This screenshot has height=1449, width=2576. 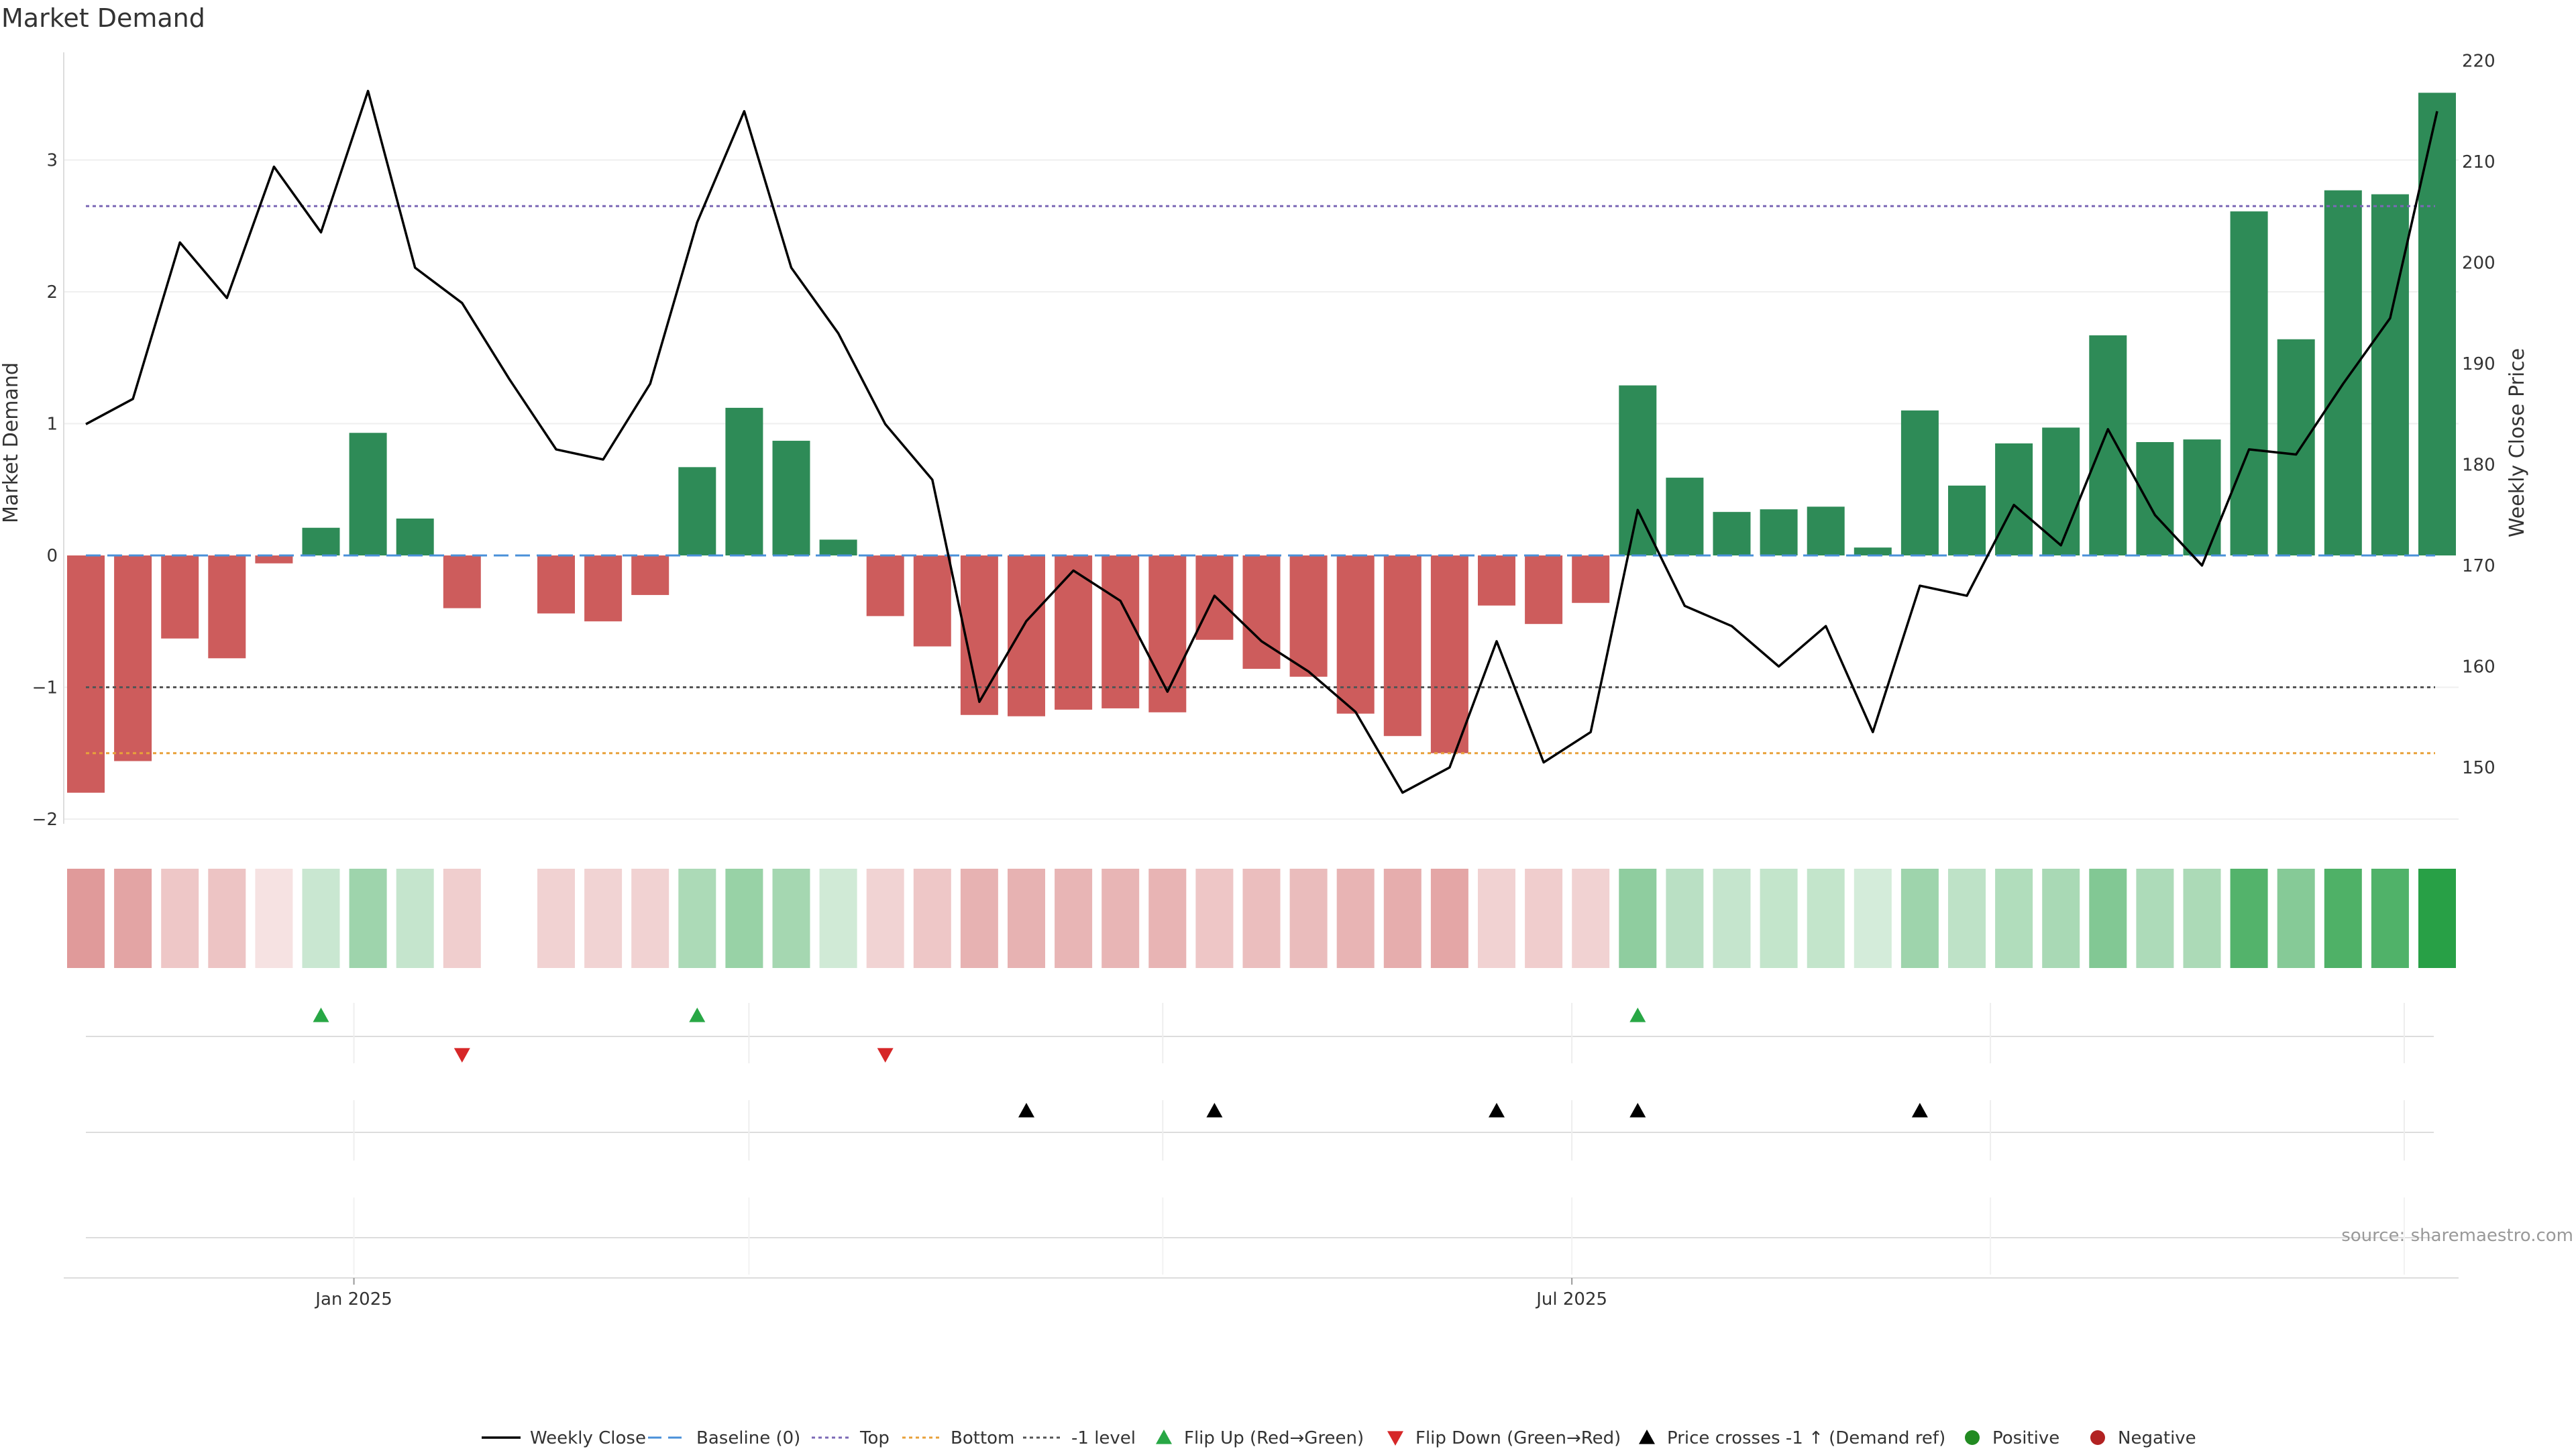 What do you see at coordinates (2479, 768) in the screenshot?
I see `y-tick-label-right: 150` at bounding box center [2479, 768].